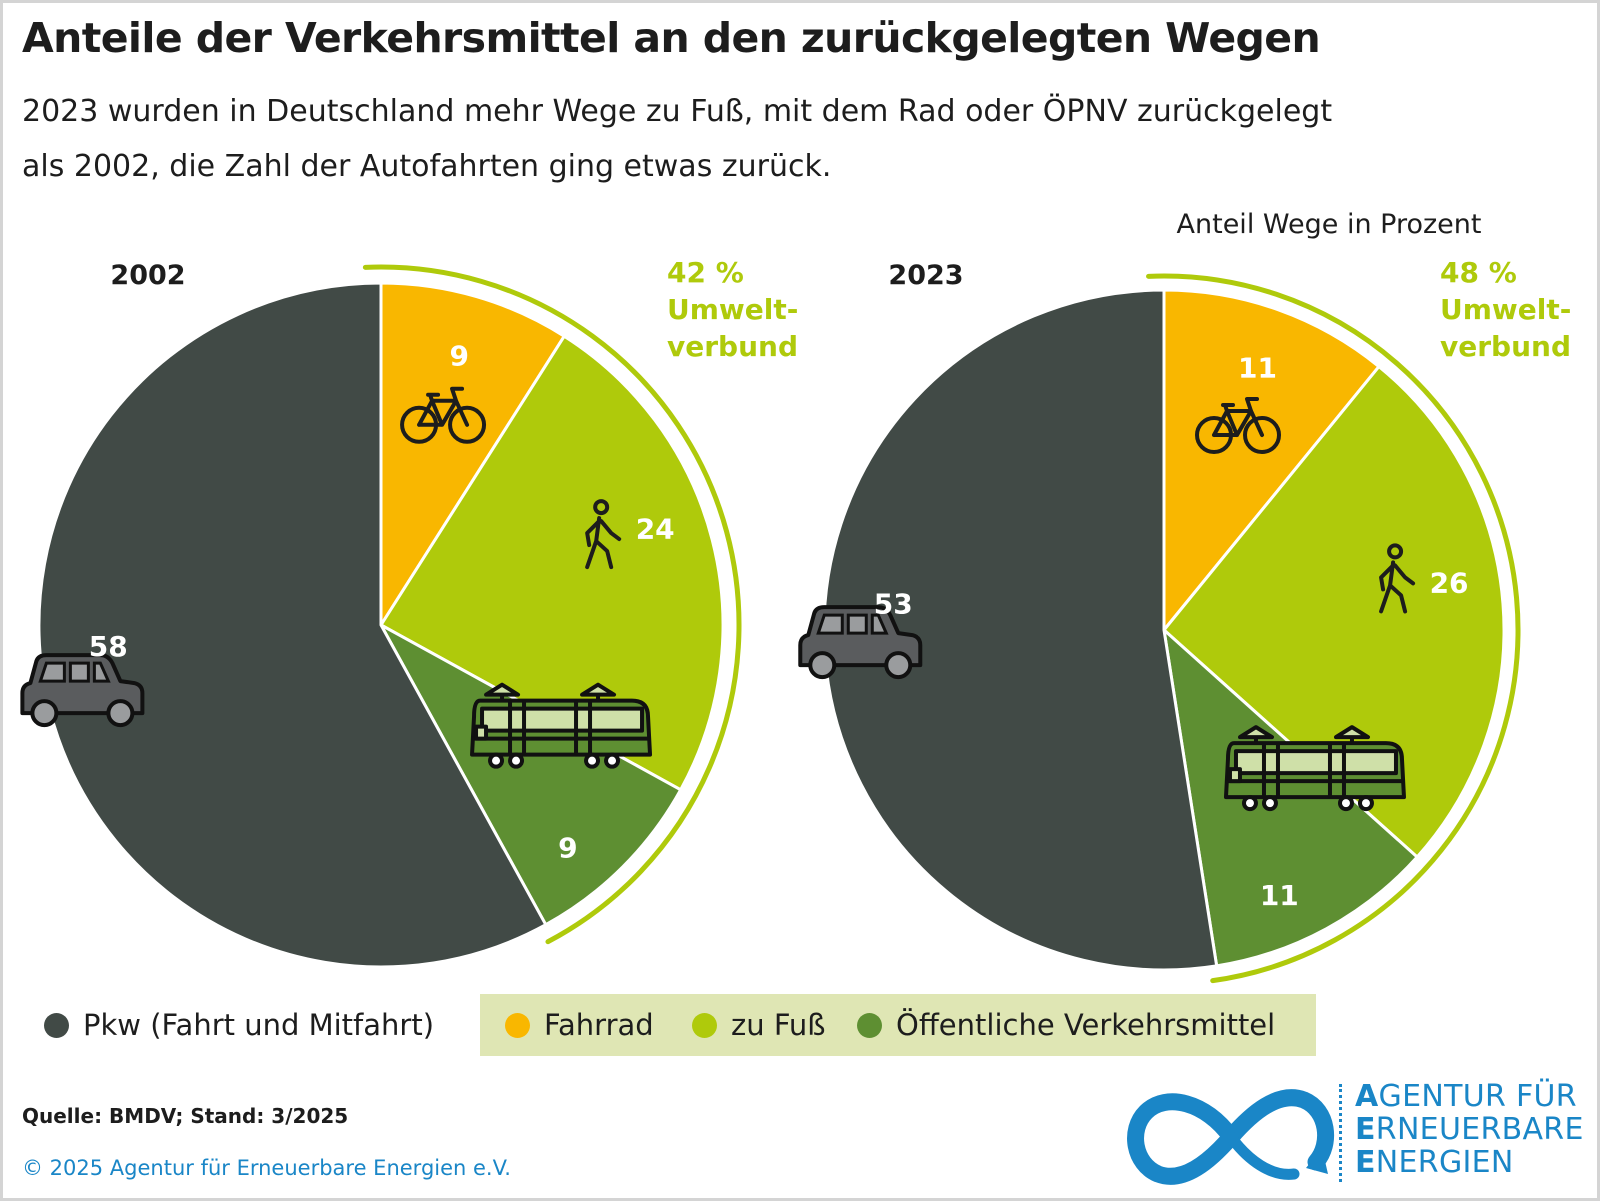  I want to click on umweltverbund-line-1: 42 %, so click(705, 272).